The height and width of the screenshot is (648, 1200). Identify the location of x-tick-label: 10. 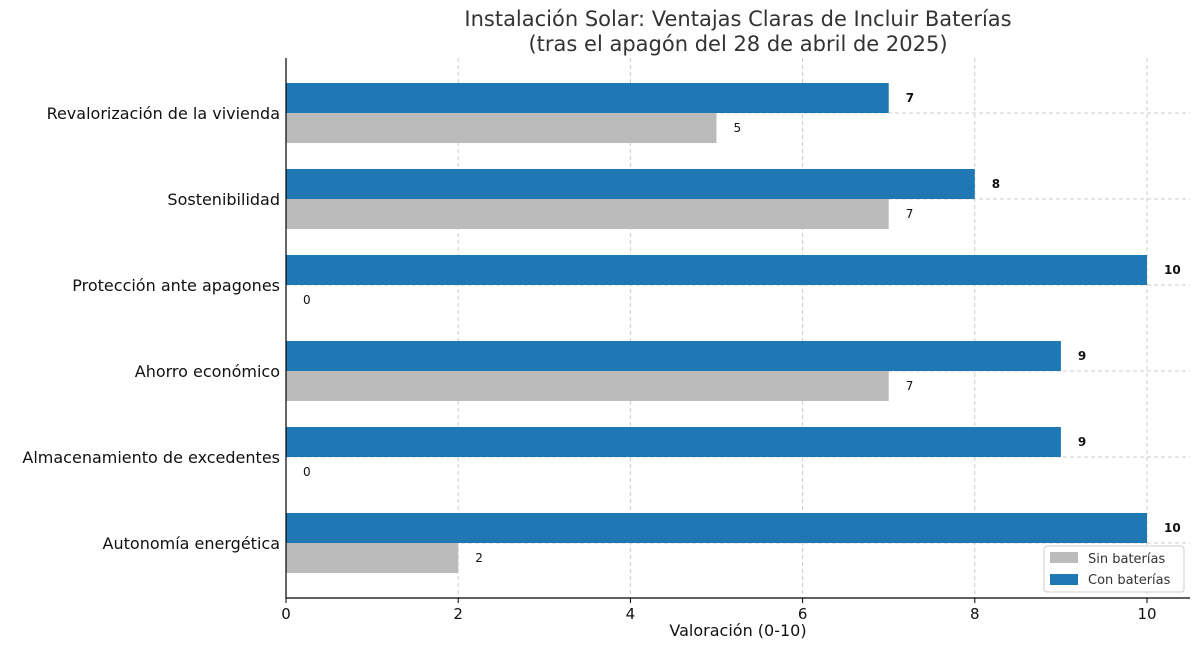
(1146, 614).